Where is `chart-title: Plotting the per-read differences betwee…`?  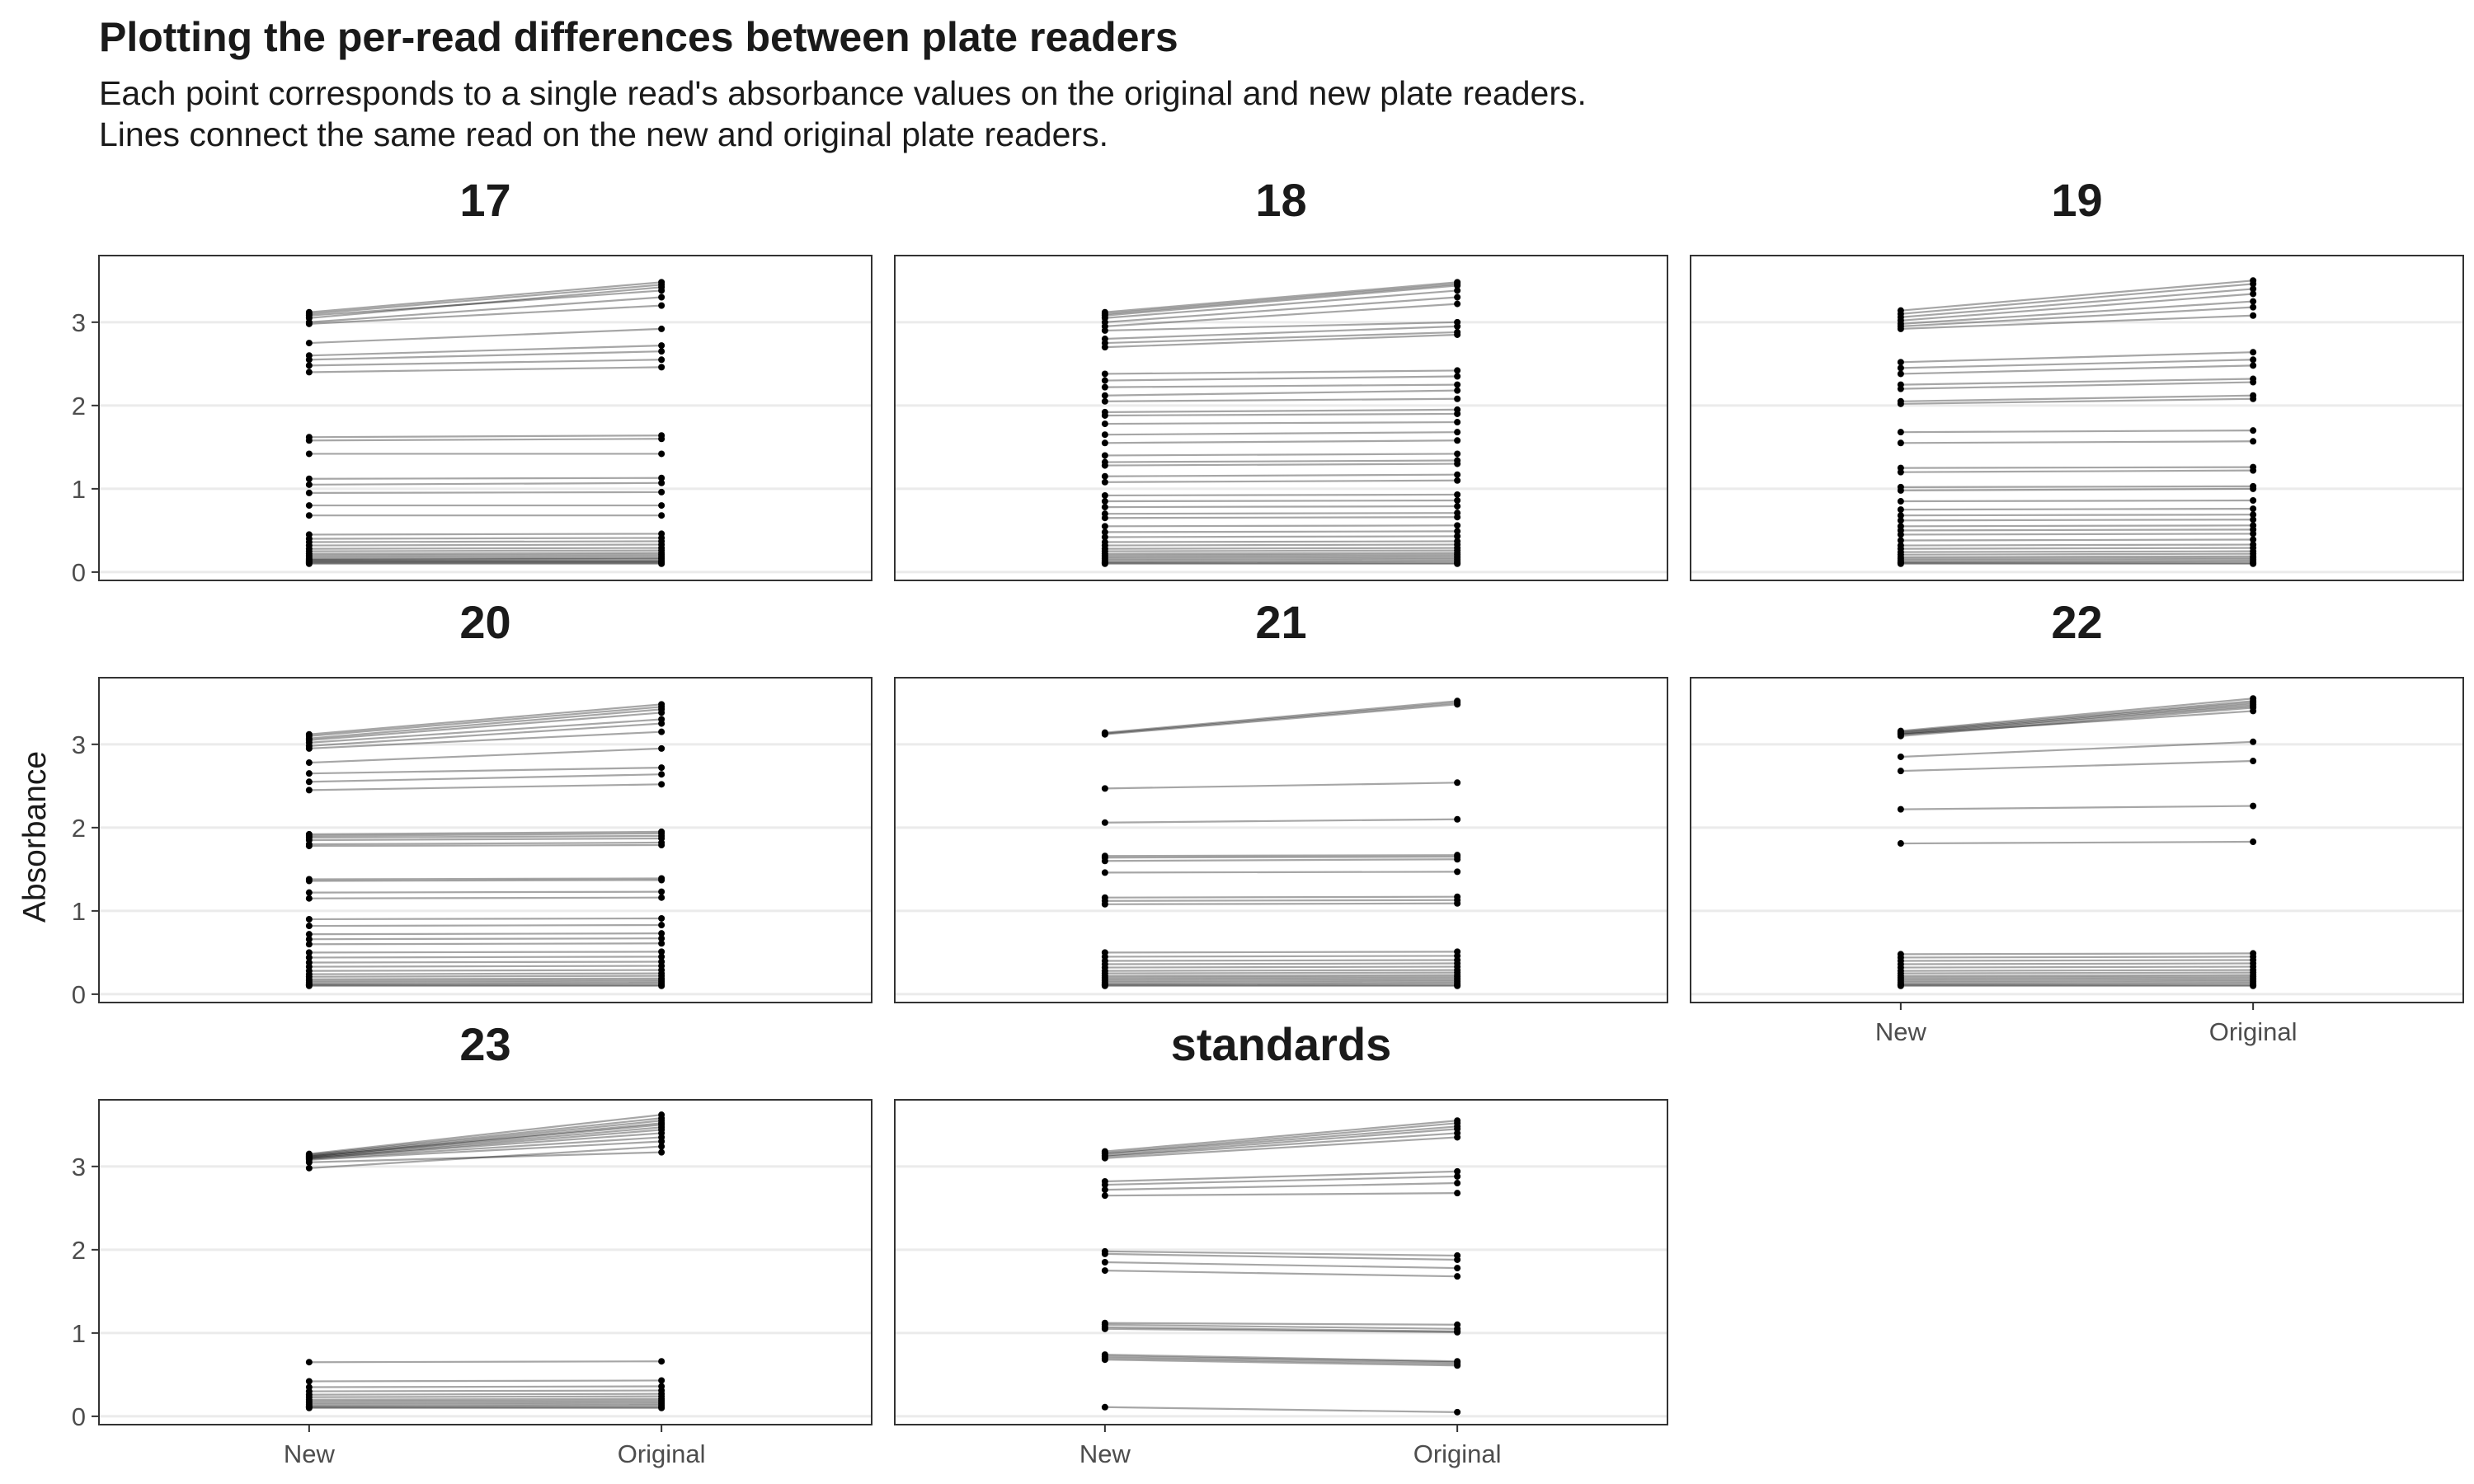 chart-title: Plotting the per-read differences betwee… is located at coordinates (638, 37).